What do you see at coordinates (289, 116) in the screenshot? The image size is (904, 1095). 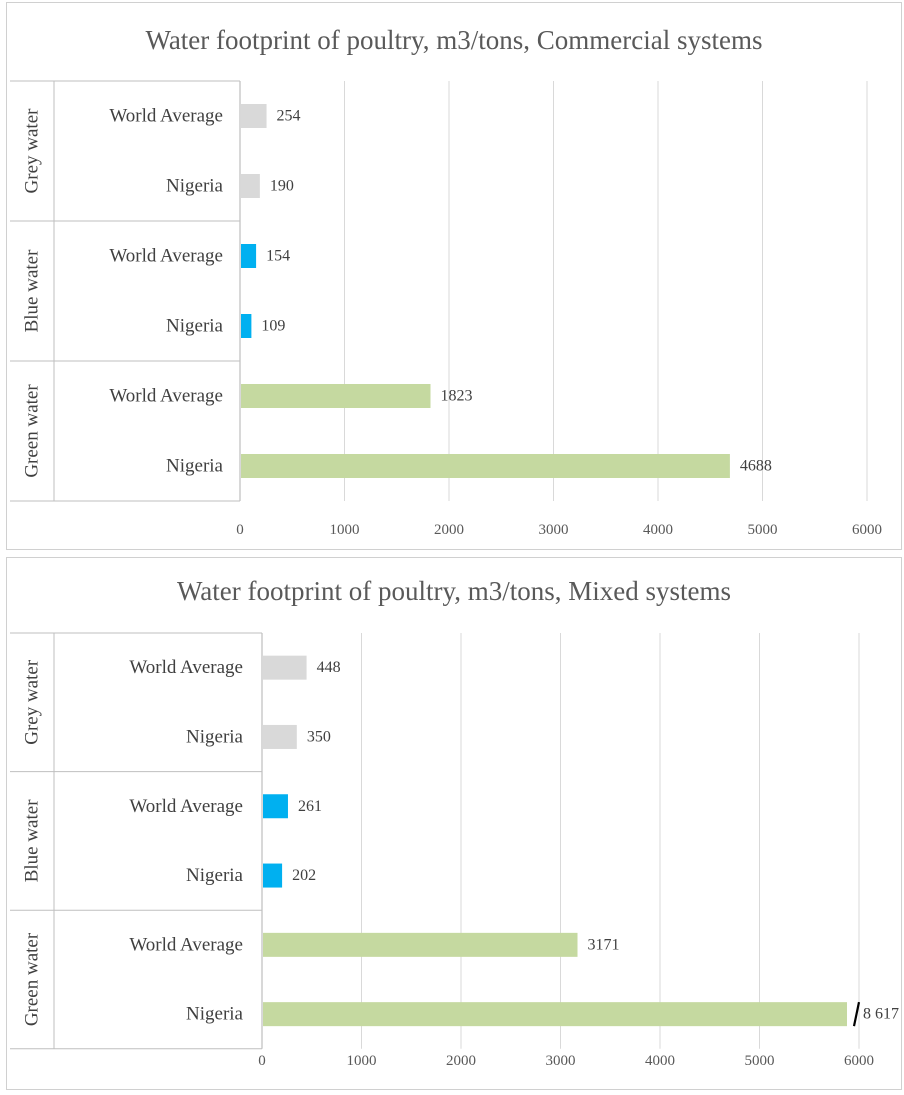 I see `data-label: 254` at bounding box center [289, 116].